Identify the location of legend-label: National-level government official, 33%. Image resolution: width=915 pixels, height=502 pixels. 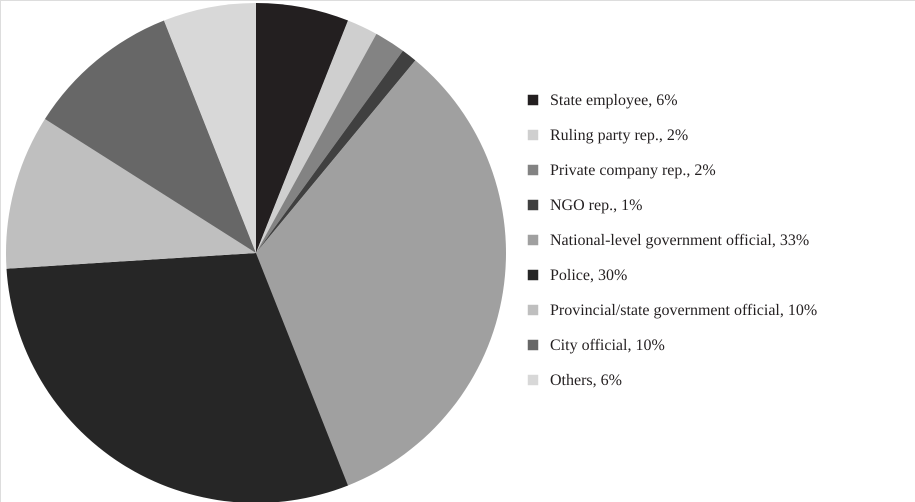
(680, 240).